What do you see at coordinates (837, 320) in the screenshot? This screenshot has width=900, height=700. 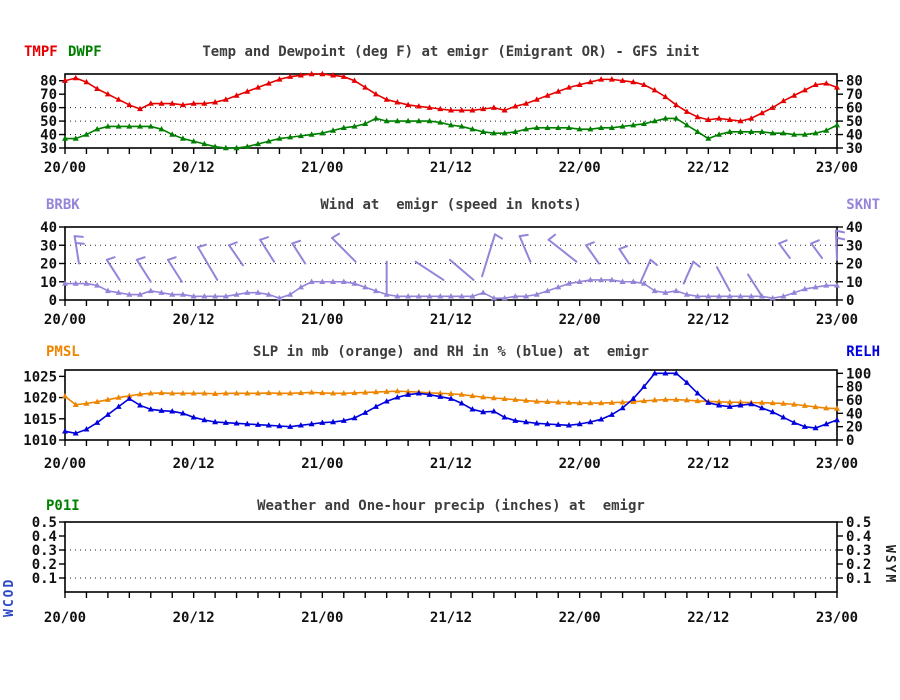 I see `x-tick-label: 23/00` at bounding box center [837, 320].